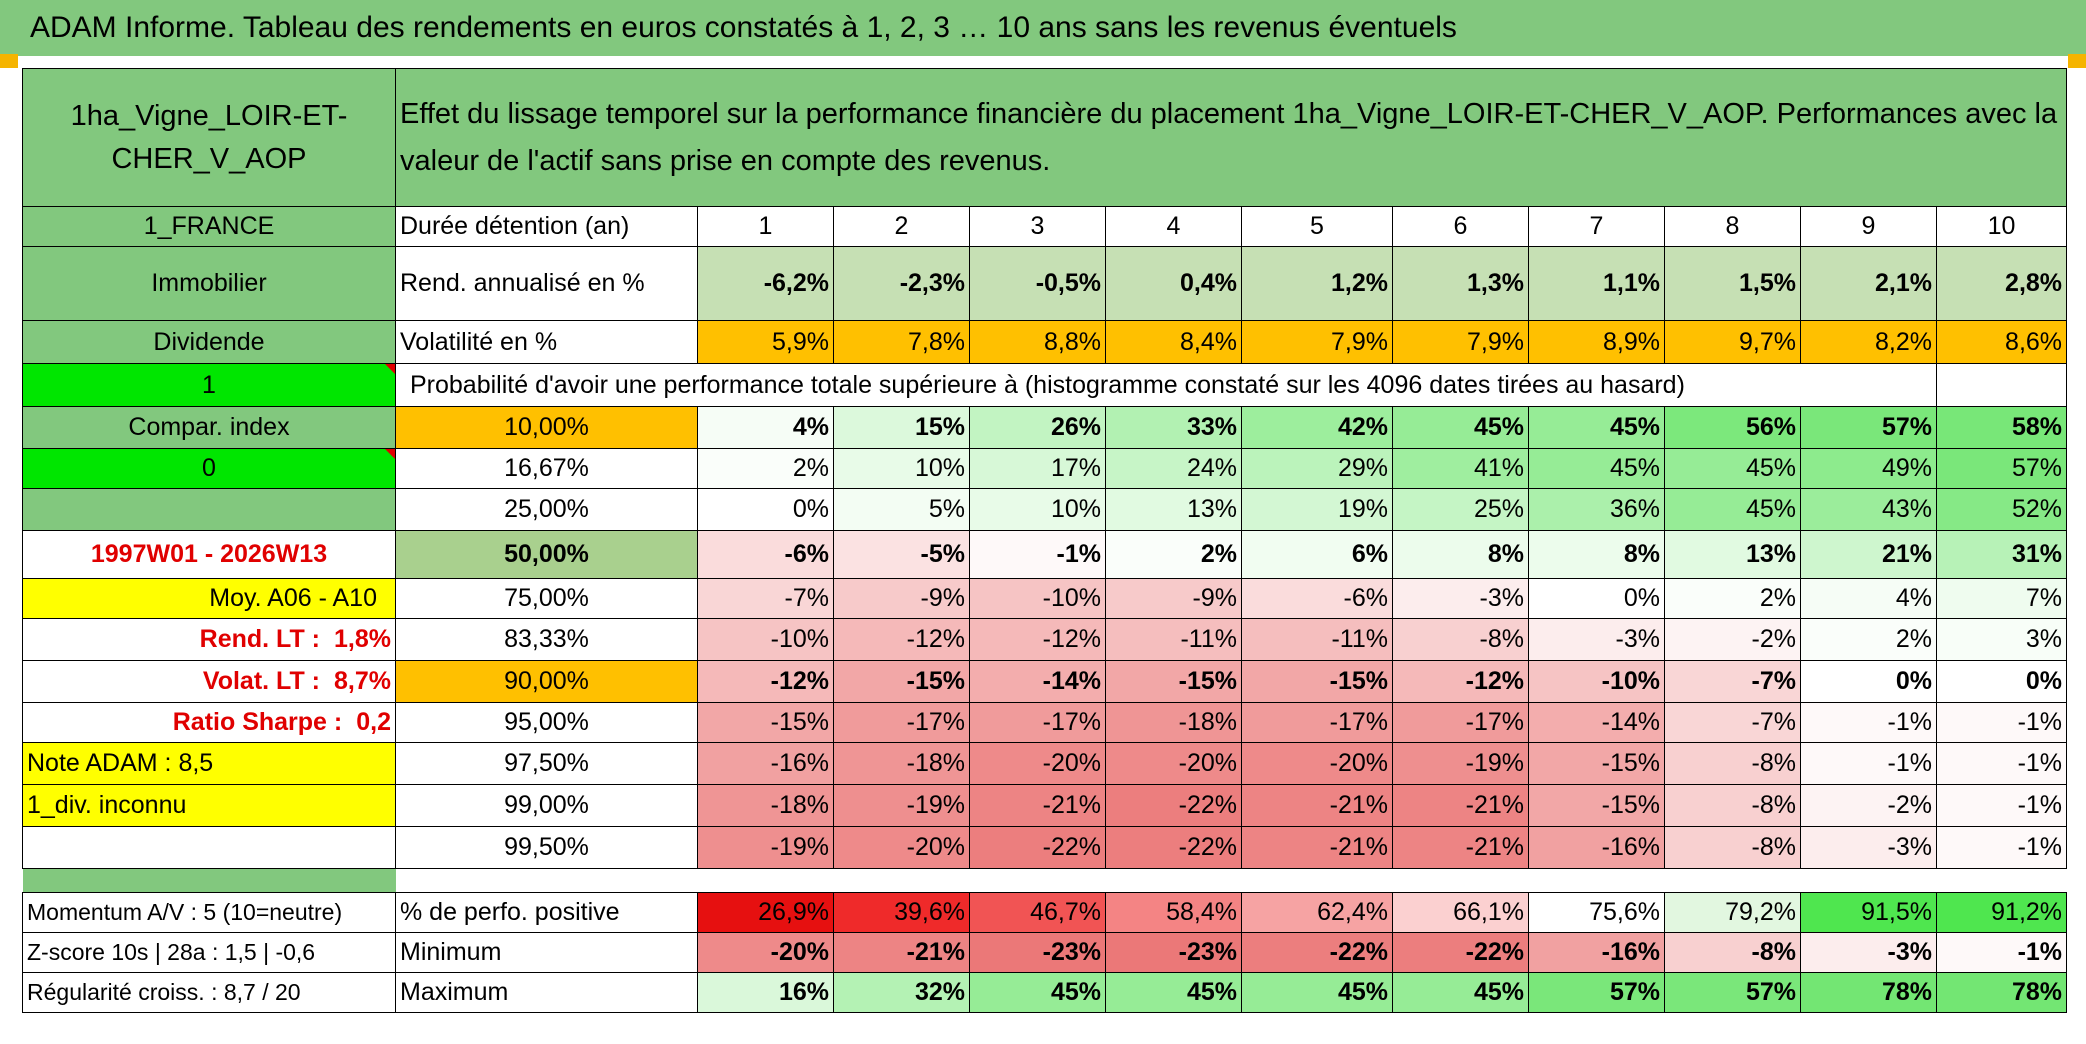 The height and width of the screenshot is (1044, 2086). What do you see at coordinates (1460, 681) in the screenshot?
I see `percentile-value: -12%` at bounding box center [1460, 681].